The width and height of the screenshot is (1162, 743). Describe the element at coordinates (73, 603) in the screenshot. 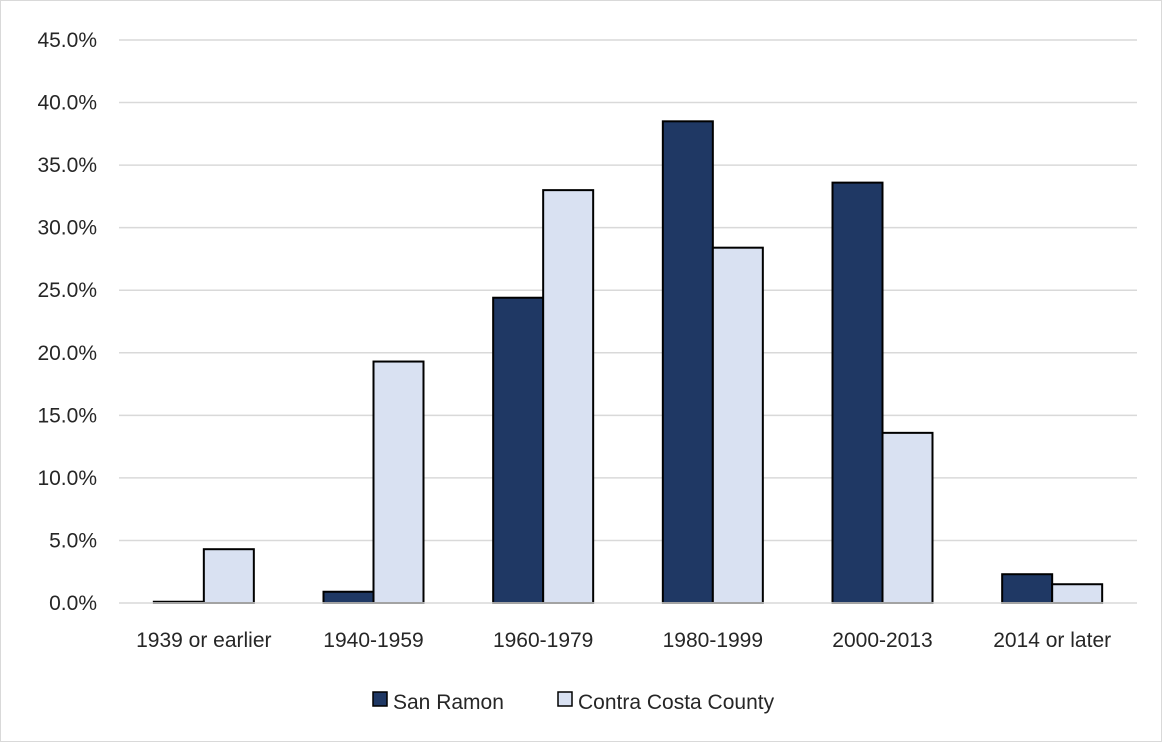

I see `y-tick-label: 0.0%` at that location.